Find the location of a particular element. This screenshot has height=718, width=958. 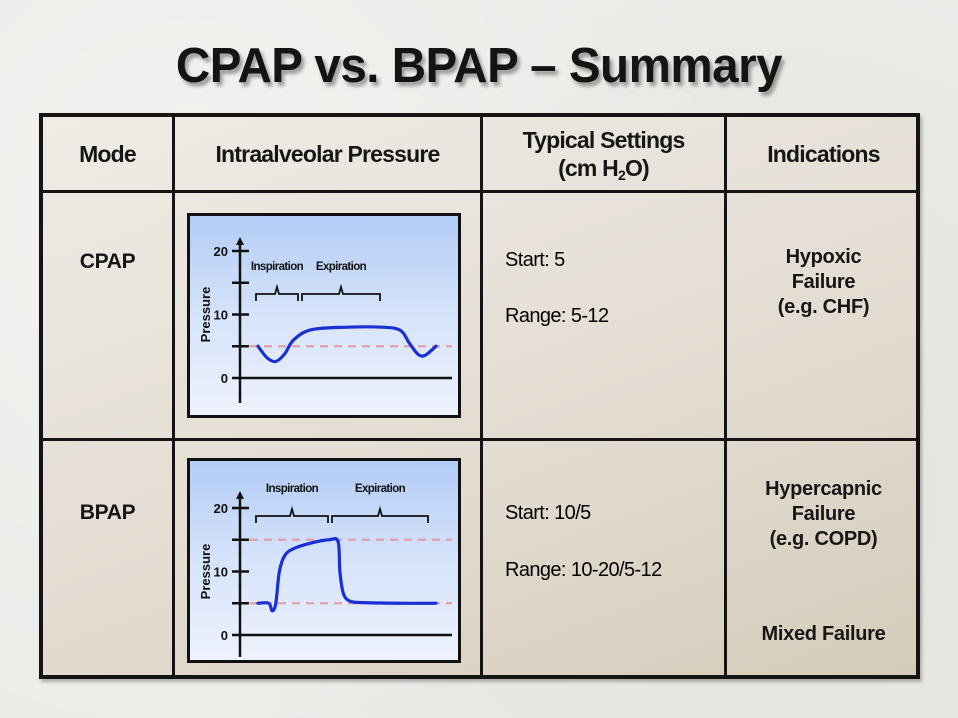

header-settings-line1: Typical Settings is located at coordinates (604, 139).